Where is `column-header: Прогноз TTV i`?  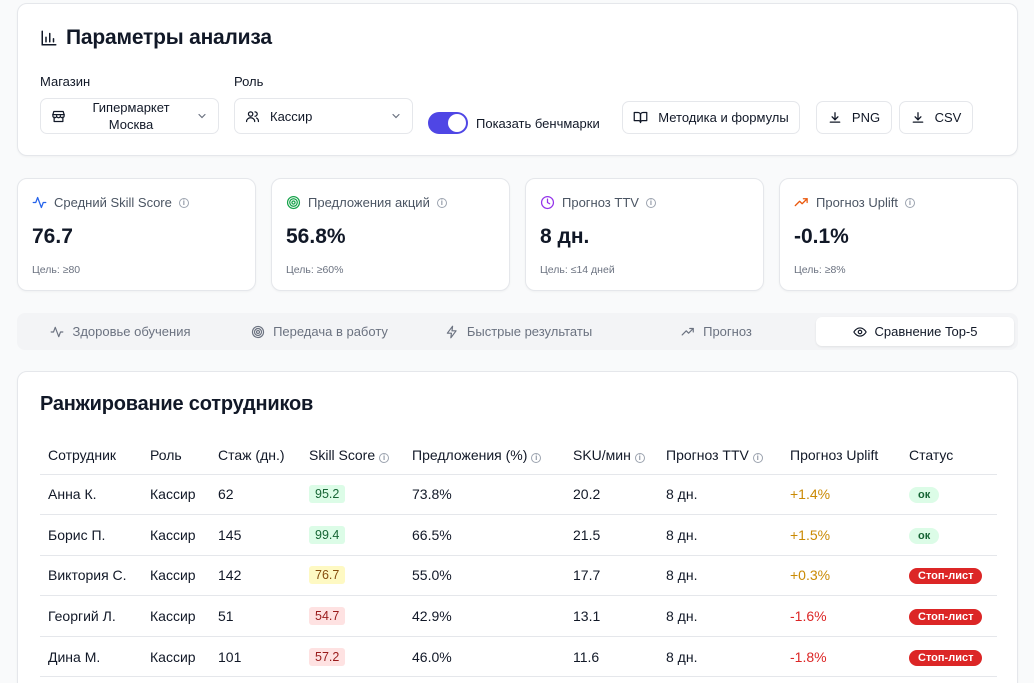 column-header: Прогноз TTV i is located at coordinates (720, 455).